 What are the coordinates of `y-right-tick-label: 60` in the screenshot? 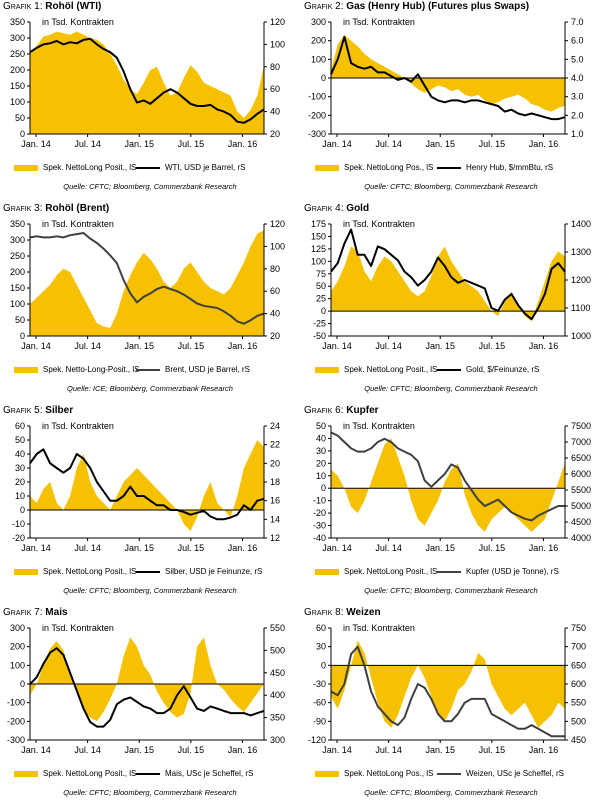 It's located at (275, 89).